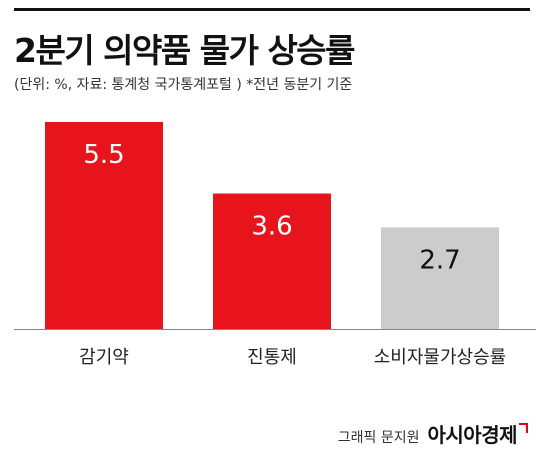  I want to click on brand-logo: 아시아경제, so click(472, 435).